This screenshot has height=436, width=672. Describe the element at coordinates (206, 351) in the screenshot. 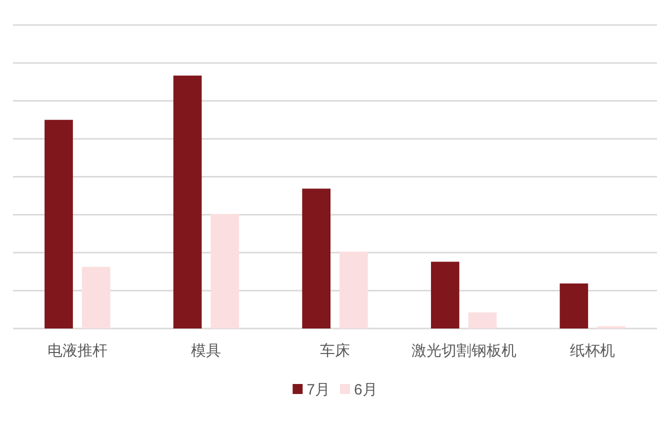

I see `x-tick-label: 模具` at that location.